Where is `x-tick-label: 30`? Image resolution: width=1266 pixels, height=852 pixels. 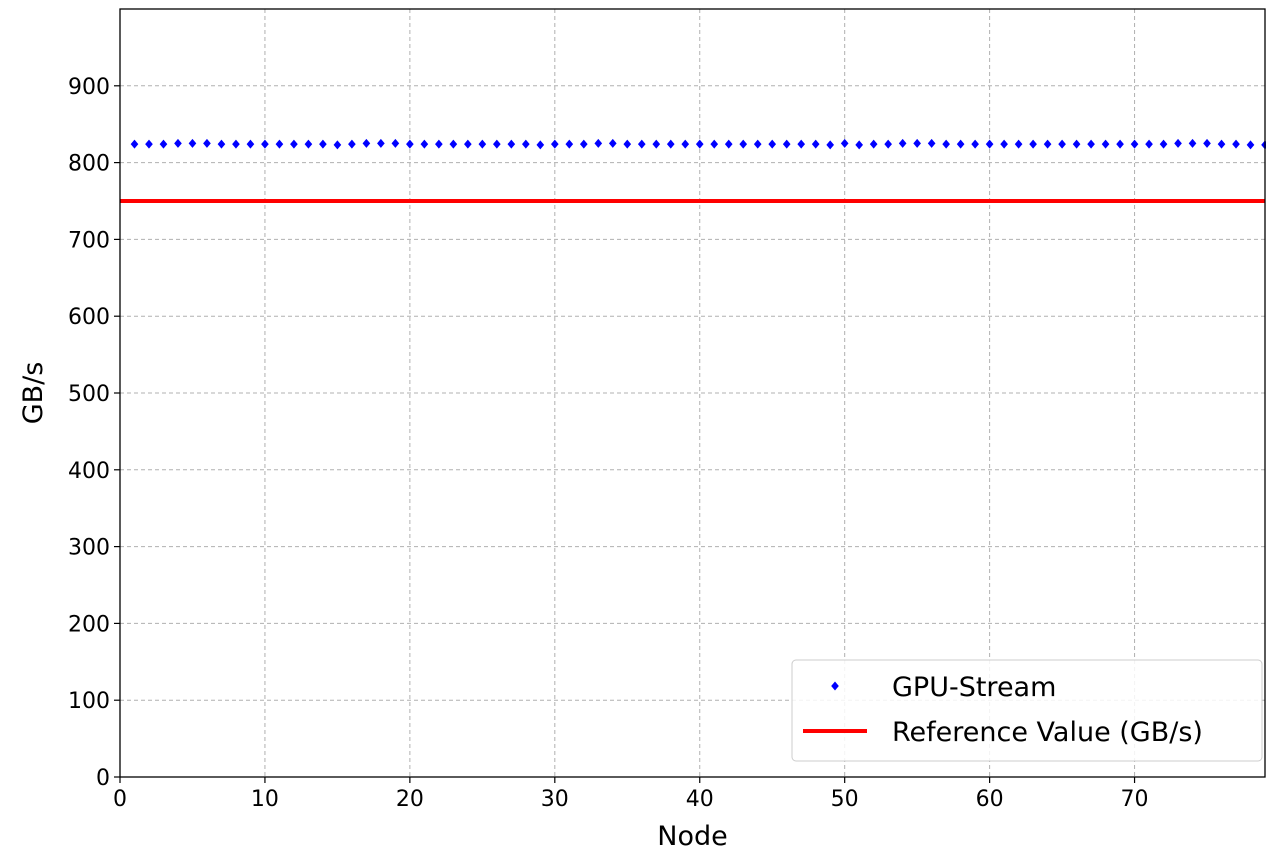 x-tick-label: 30 is located at coordinates (555, 799).